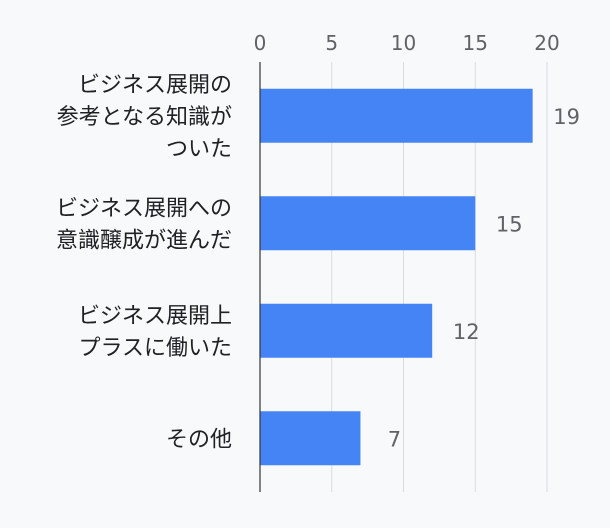 The image size is (610, 528). What do you see at coordinates (475, 43) in the screenshot?
I see `x-tick-label-15: 15` at bounding box center [475, 43].